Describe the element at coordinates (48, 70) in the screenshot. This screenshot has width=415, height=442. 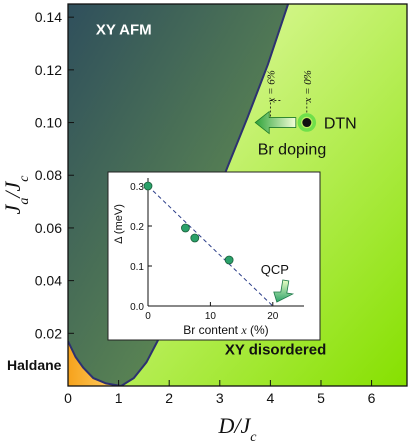
I see `y-tick-label: 0.12` at that location.